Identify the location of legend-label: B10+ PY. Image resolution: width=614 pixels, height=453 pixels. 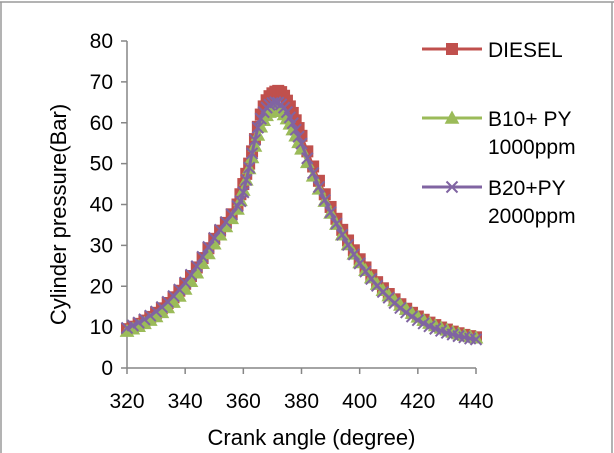
(529, 119).